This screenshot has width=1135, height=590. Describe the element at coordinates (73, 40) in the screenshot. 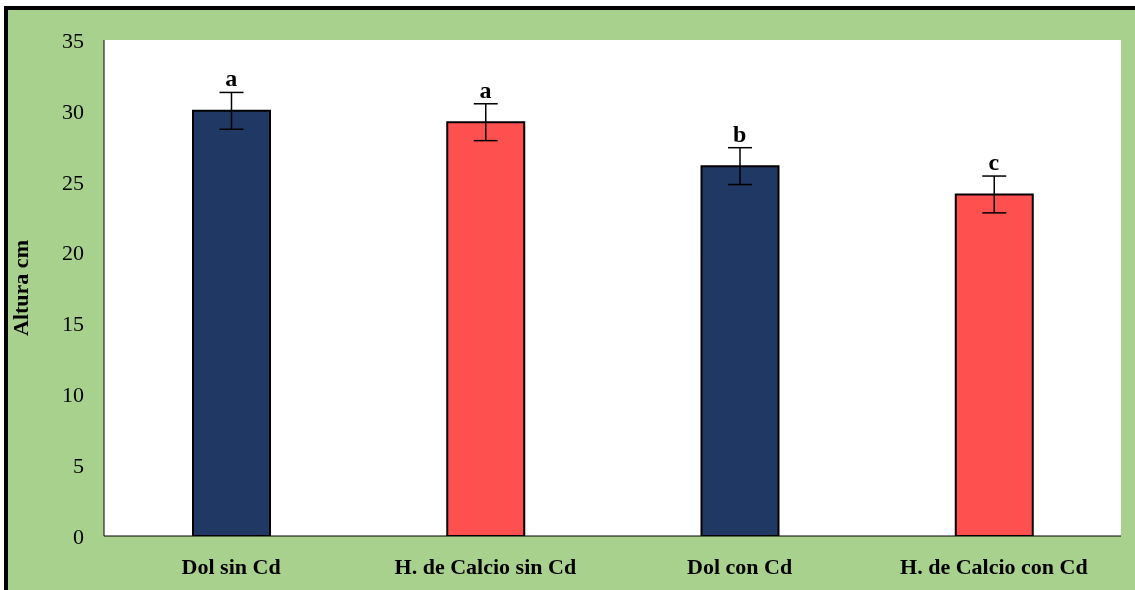

I see `y-tick-label: 35` at that location.